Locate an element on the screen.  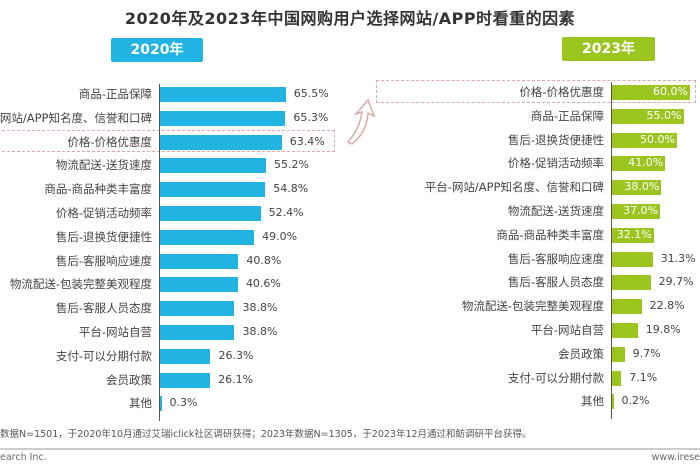
value-label: 50.0% is located at coordinates (657, 139).